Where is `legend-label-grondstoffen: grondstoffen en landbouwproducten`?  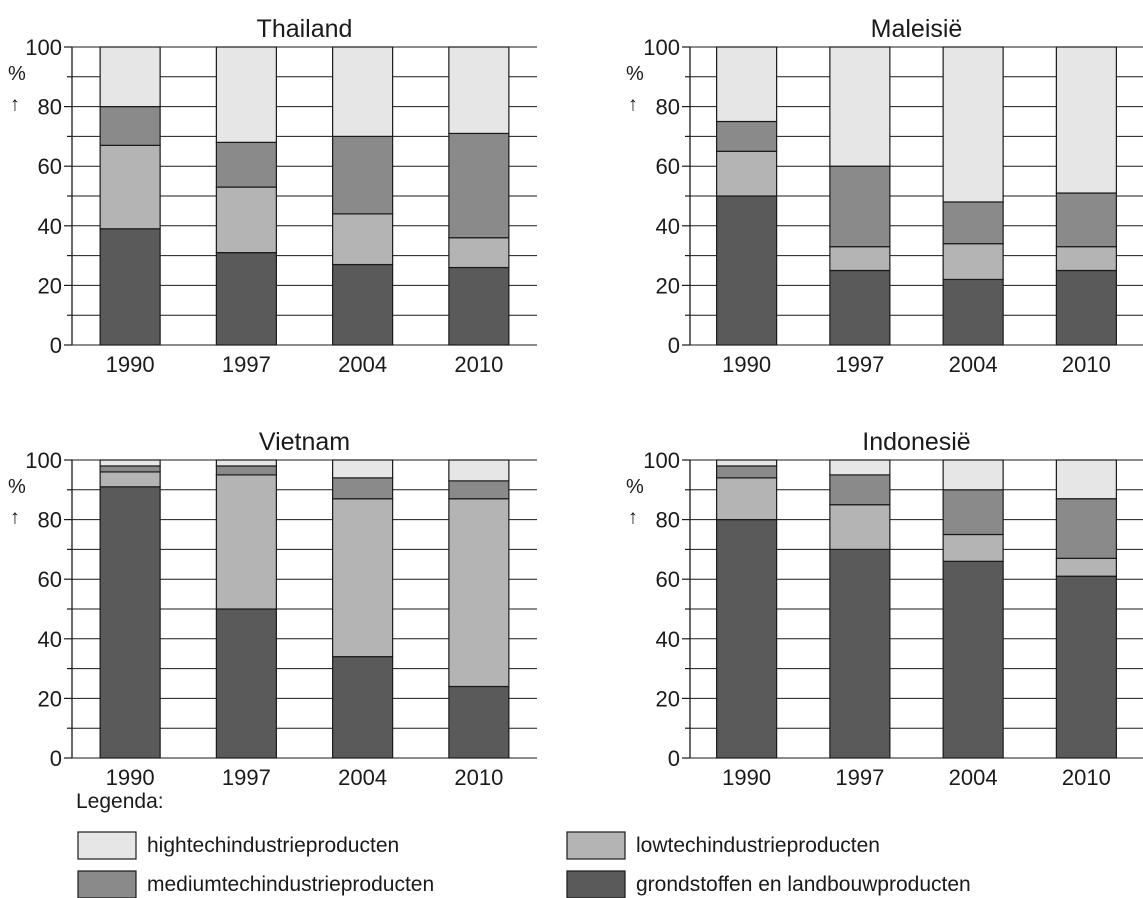 legend-label-grondstoffen: grondstoffen en landbouwproducten is located at coordinates (803, 884).